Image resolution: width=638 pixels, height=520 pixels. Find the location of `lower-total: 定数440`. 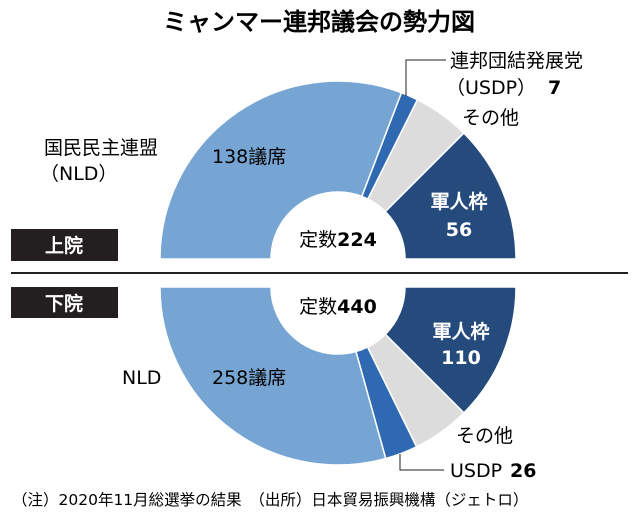

lower-total: 定数440 is located at coordinates (338, 307).